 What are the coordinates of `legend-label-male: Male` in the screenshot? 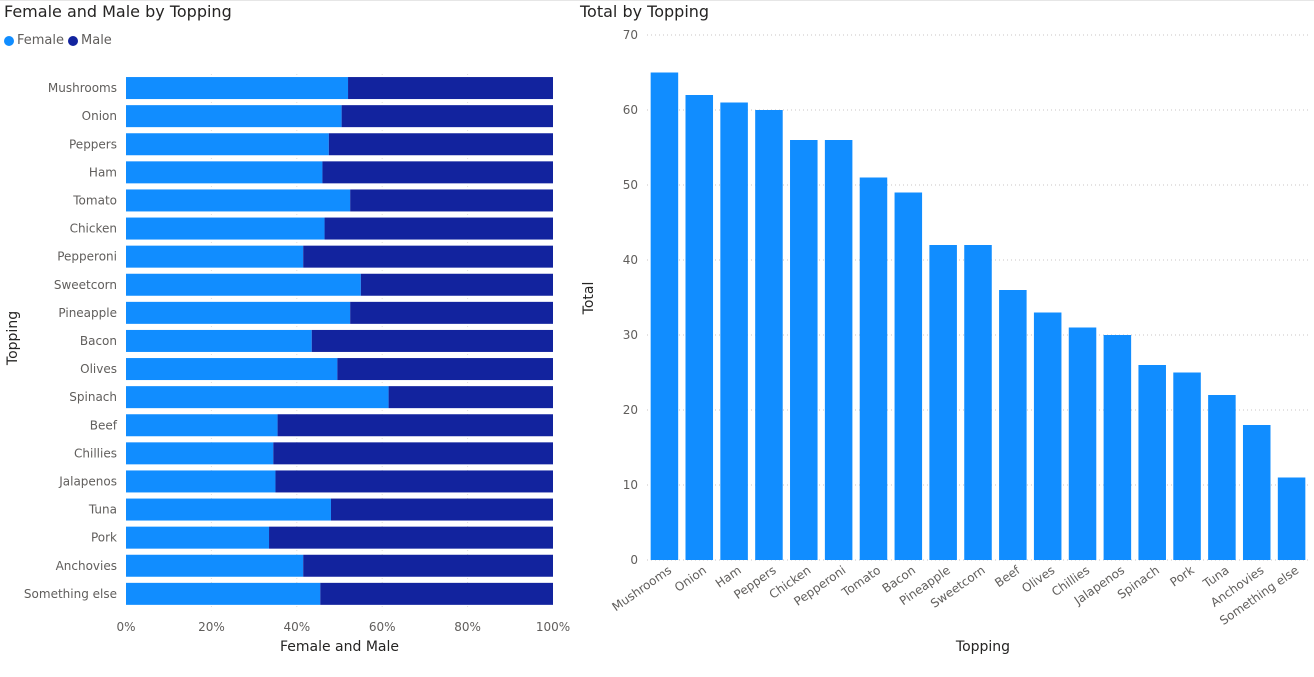 It's located at (96, 40).